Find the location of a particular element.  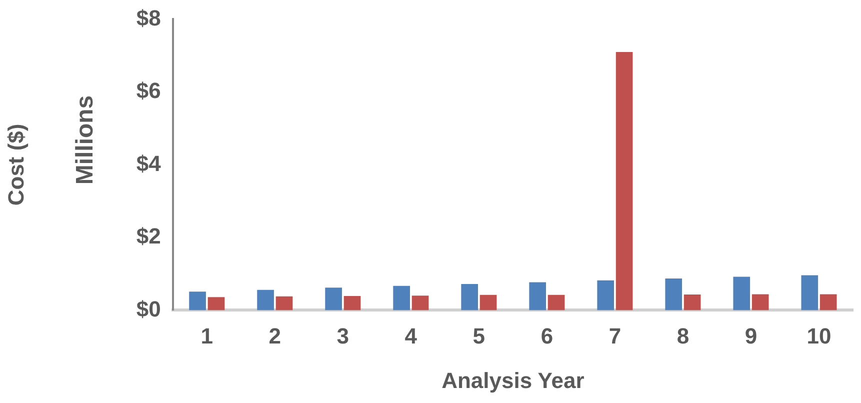

x-tick-label: 3 is located at coordinates (343, 335).